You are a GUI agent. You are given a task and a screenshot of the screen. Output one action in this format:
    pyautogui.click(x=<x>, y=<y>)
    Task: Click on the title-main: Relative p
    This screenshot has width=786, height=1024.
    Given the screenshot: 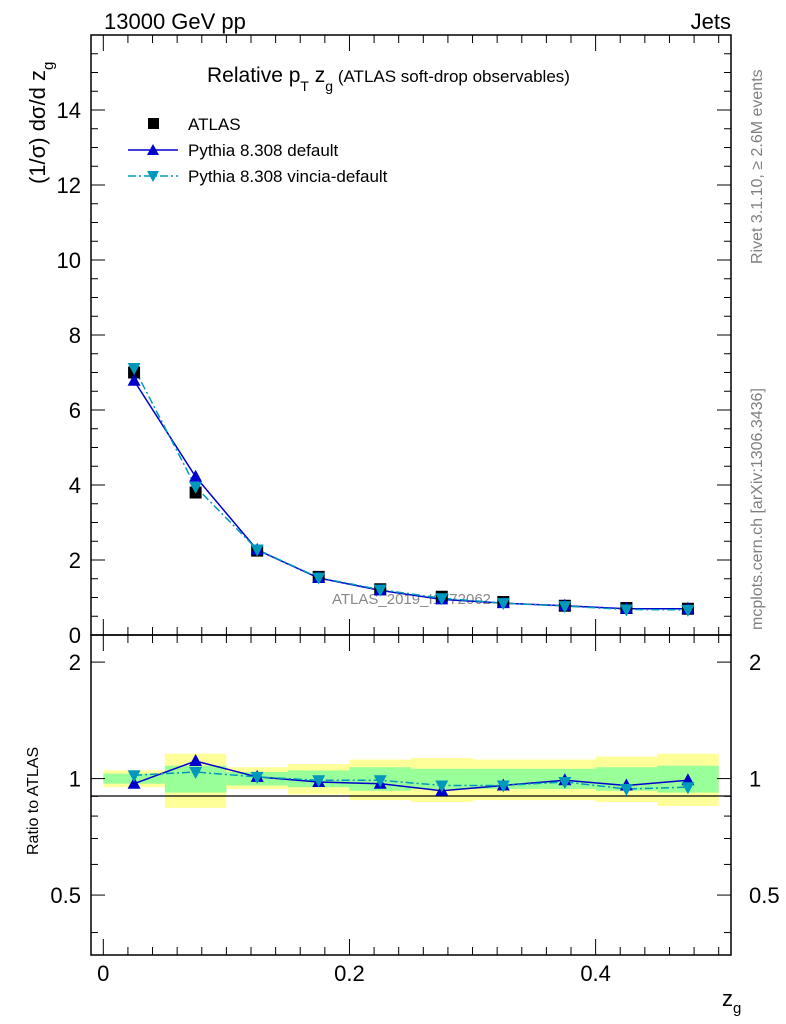 What is the action you would take?
    pyautogui.click(x=253, y=75)
    